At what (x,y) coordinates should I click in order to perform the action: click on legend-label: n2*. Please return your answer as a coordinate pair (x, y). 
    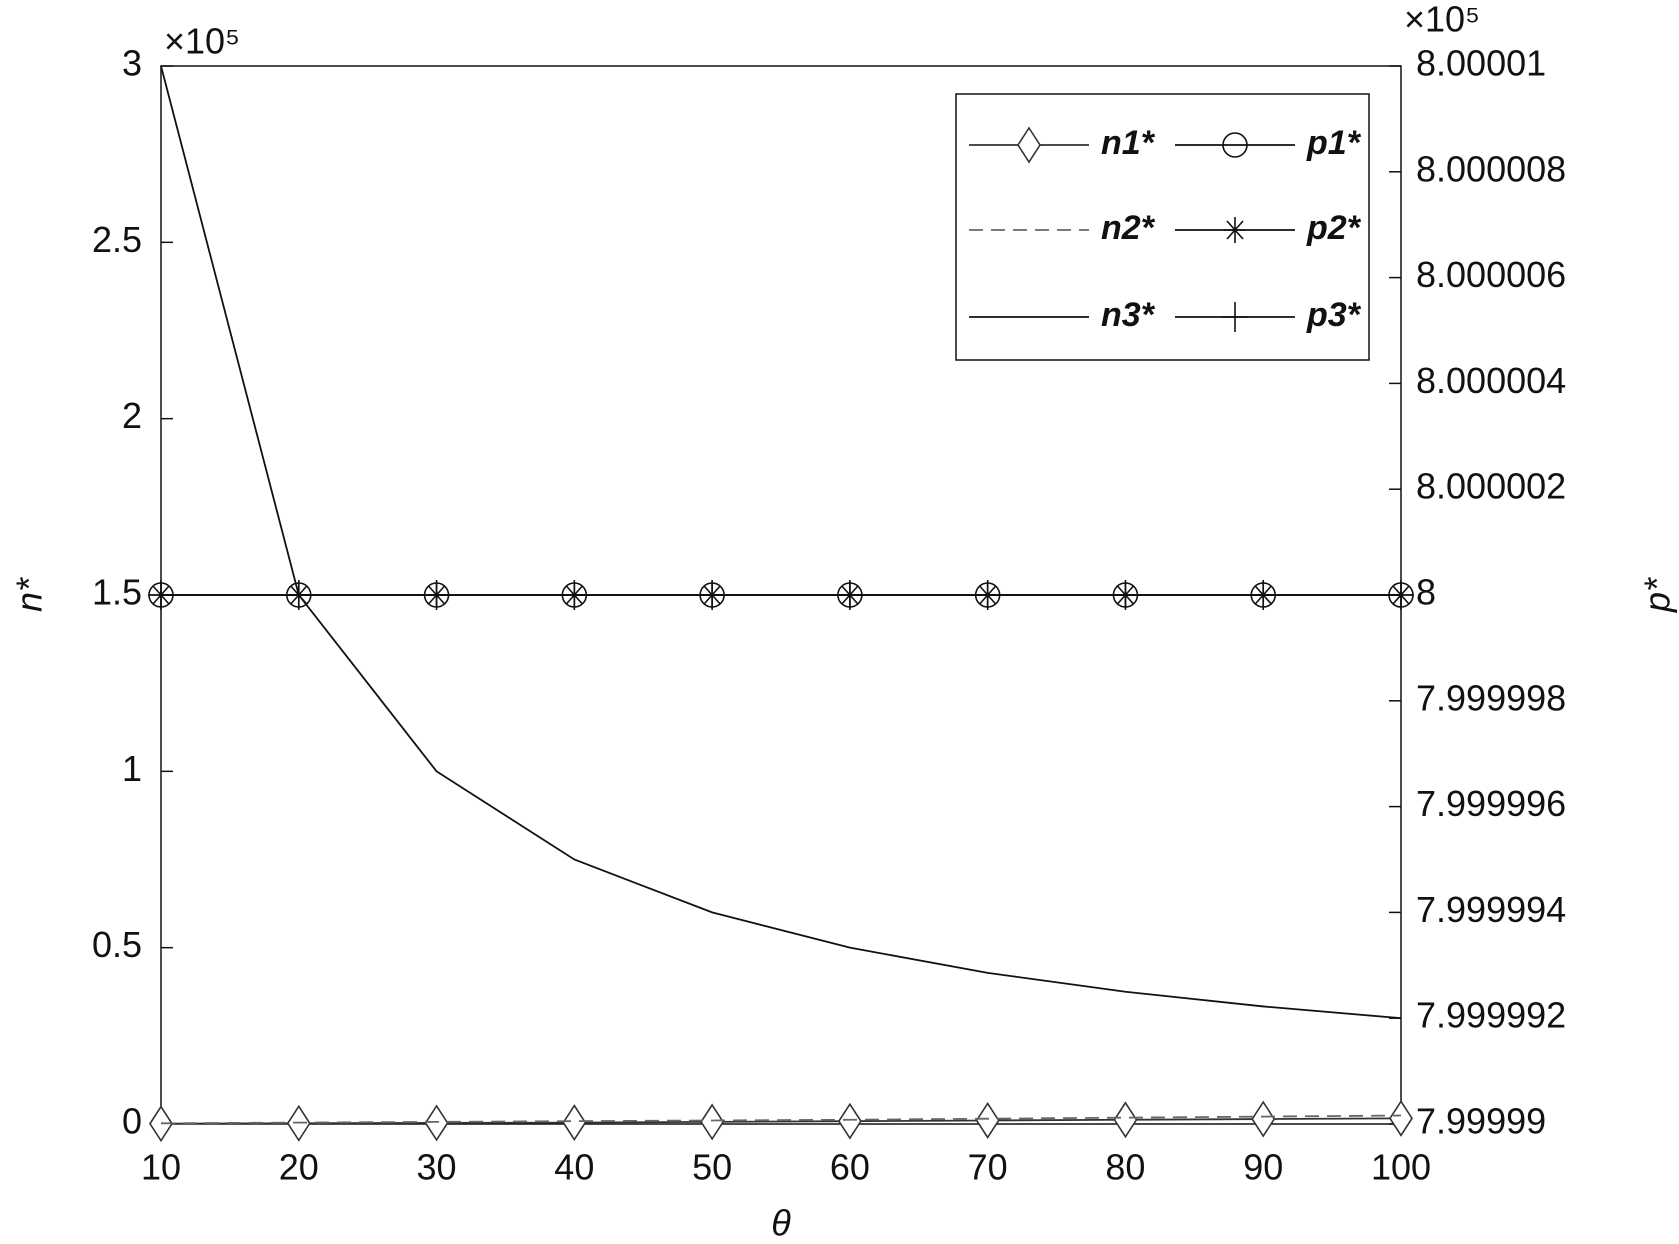
    Looking at the image, I should click on (1128, 228).